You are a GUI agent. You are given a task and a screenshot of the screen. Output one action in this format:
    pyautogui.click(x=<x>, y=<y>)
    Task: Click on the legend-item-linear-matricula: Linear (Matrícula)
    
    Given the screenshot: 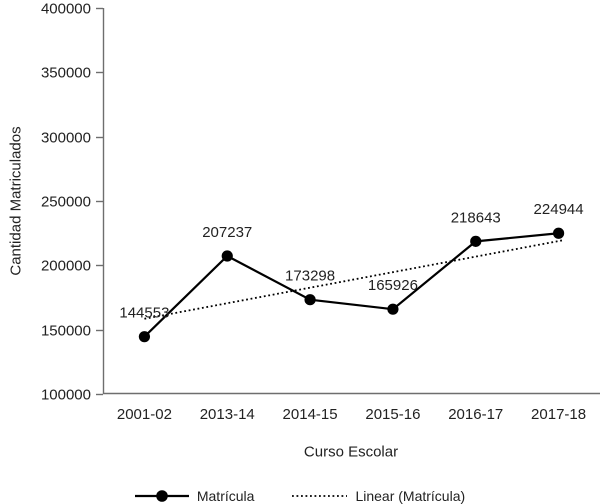 What is the action you would take?
    pyautogui.click(x=378, y=496)
    